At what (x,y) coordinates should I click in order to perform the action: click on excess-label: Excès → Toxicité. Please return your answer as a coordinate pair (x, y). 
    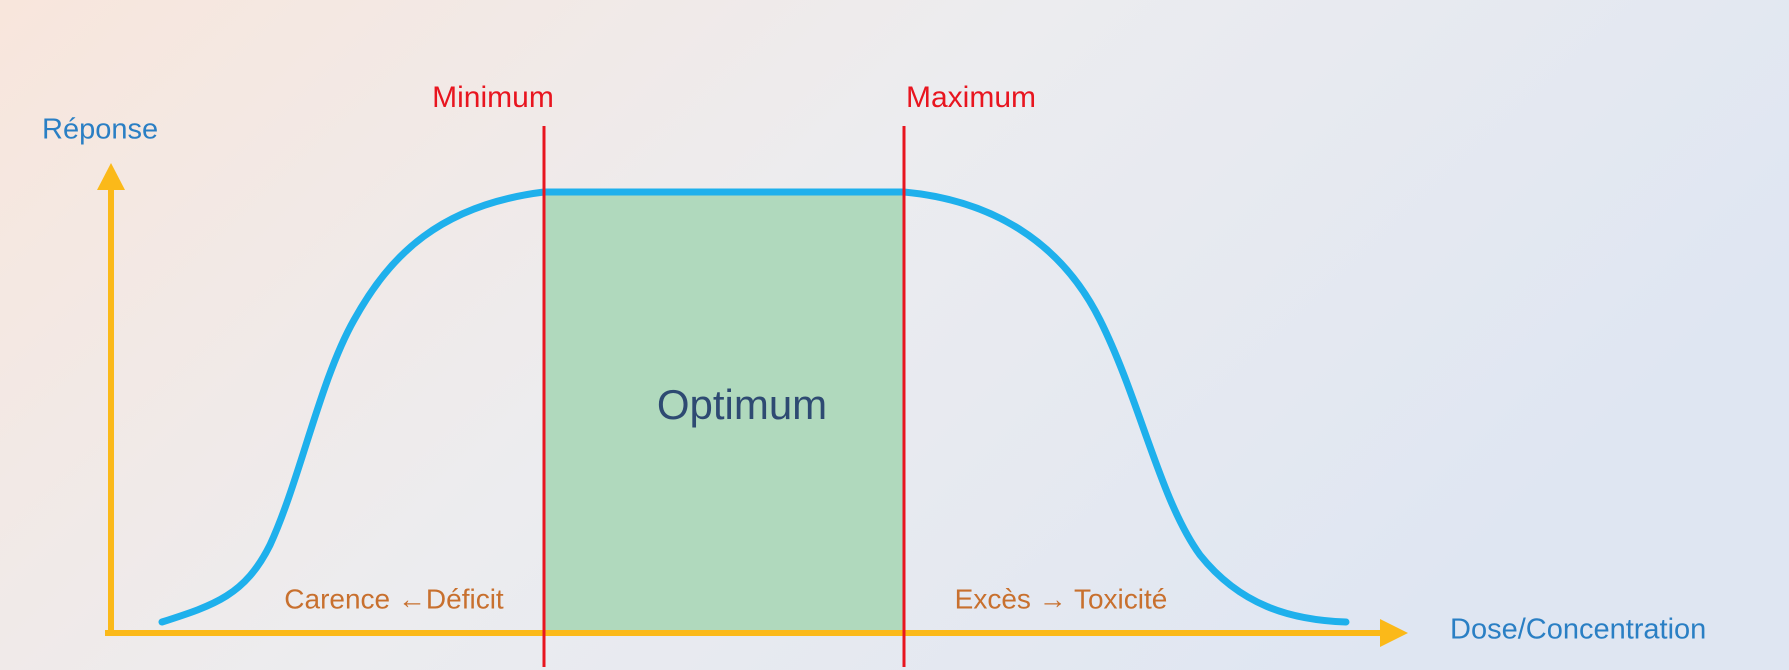
    Looking at the image, I should click on (1061, 598).